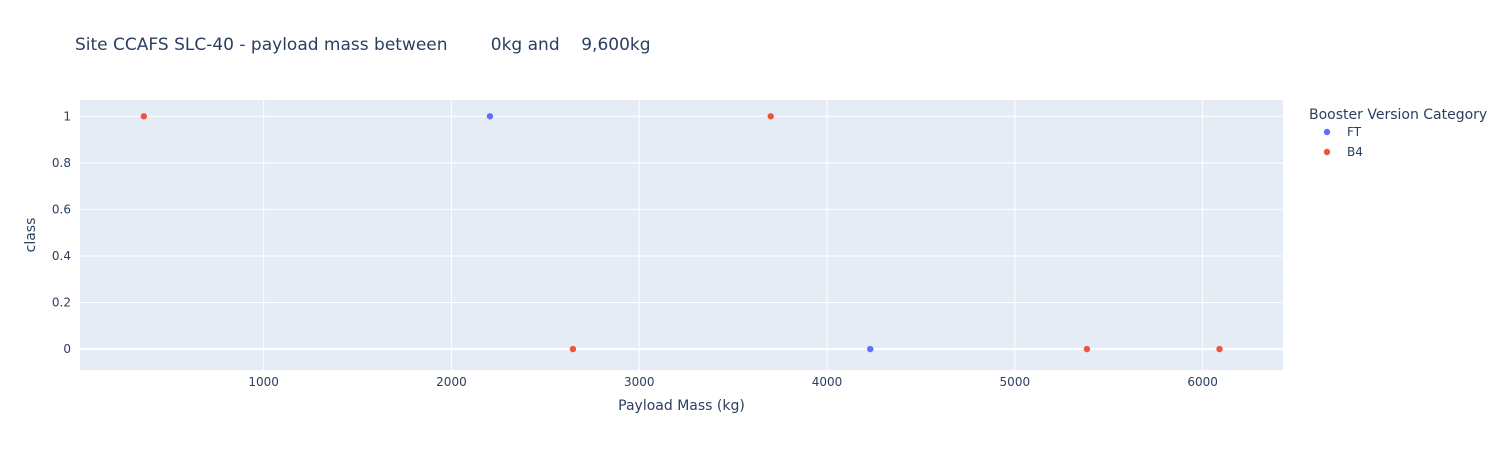 The height and width of the screenshot is (450, 1503). I want to click on legend-title: Booster Version Category, so click(1398, 115).